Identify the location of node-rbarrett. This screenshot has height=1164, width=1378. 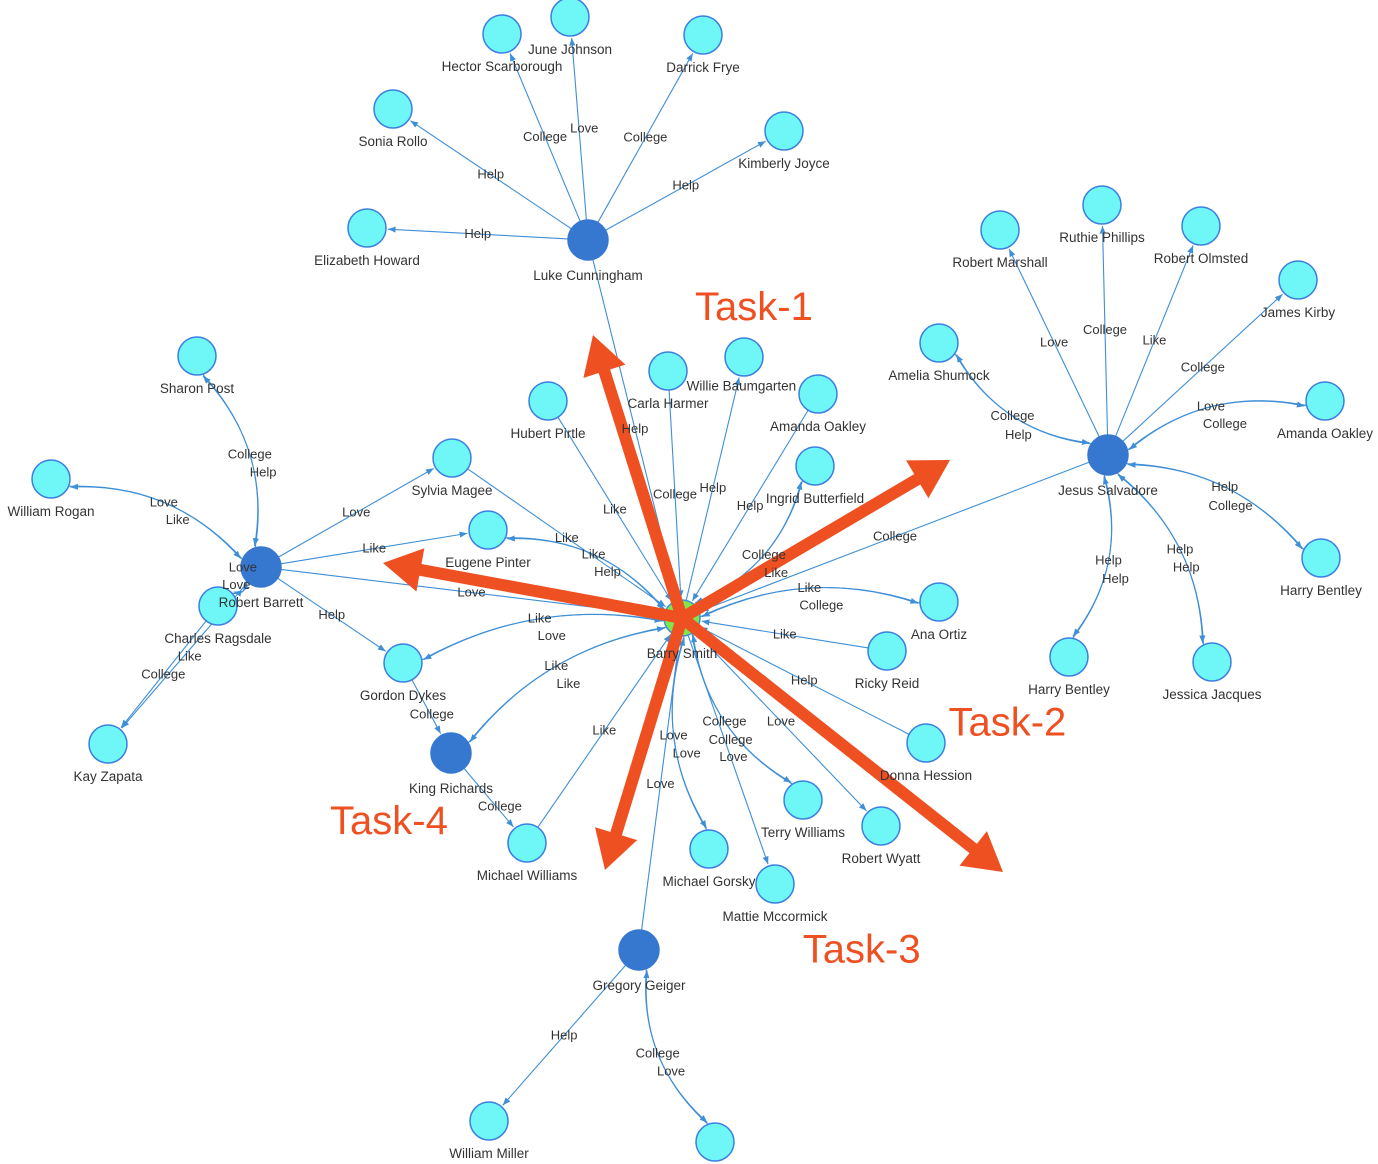
(261, 567).